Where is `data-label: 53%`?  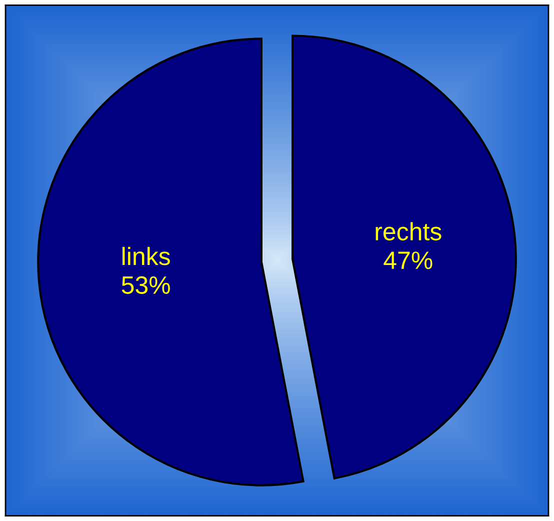
data-label: 53% is located at coordinates (146, 285).